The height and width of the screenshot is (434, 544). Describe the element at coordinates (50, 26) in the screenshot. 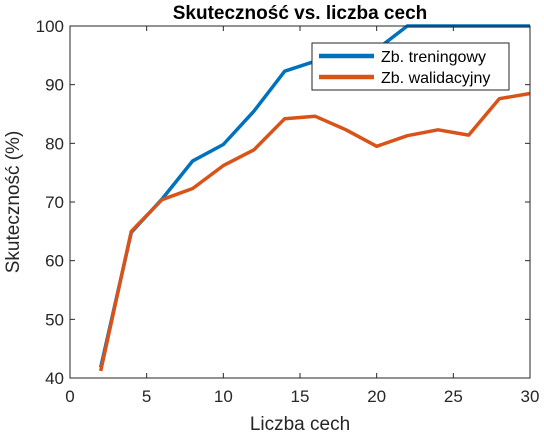

I see `y-tick-label: 100` at that location.